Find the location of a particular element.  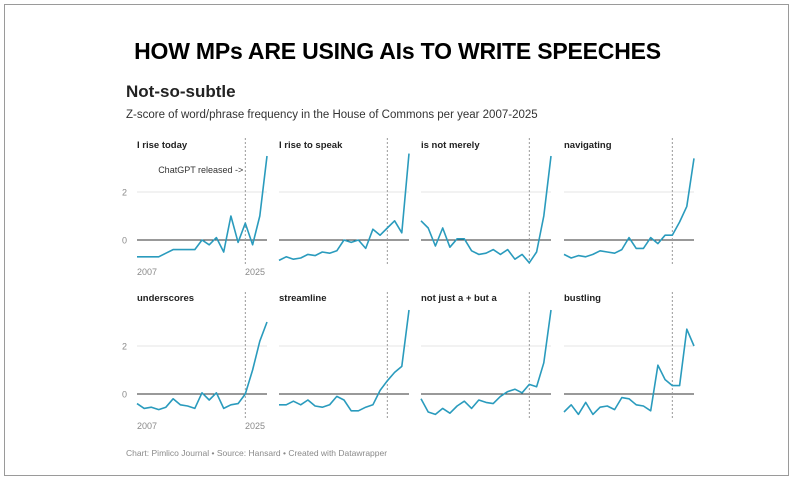

panel-2: I rise to speak is located at coordinates (344, 202).